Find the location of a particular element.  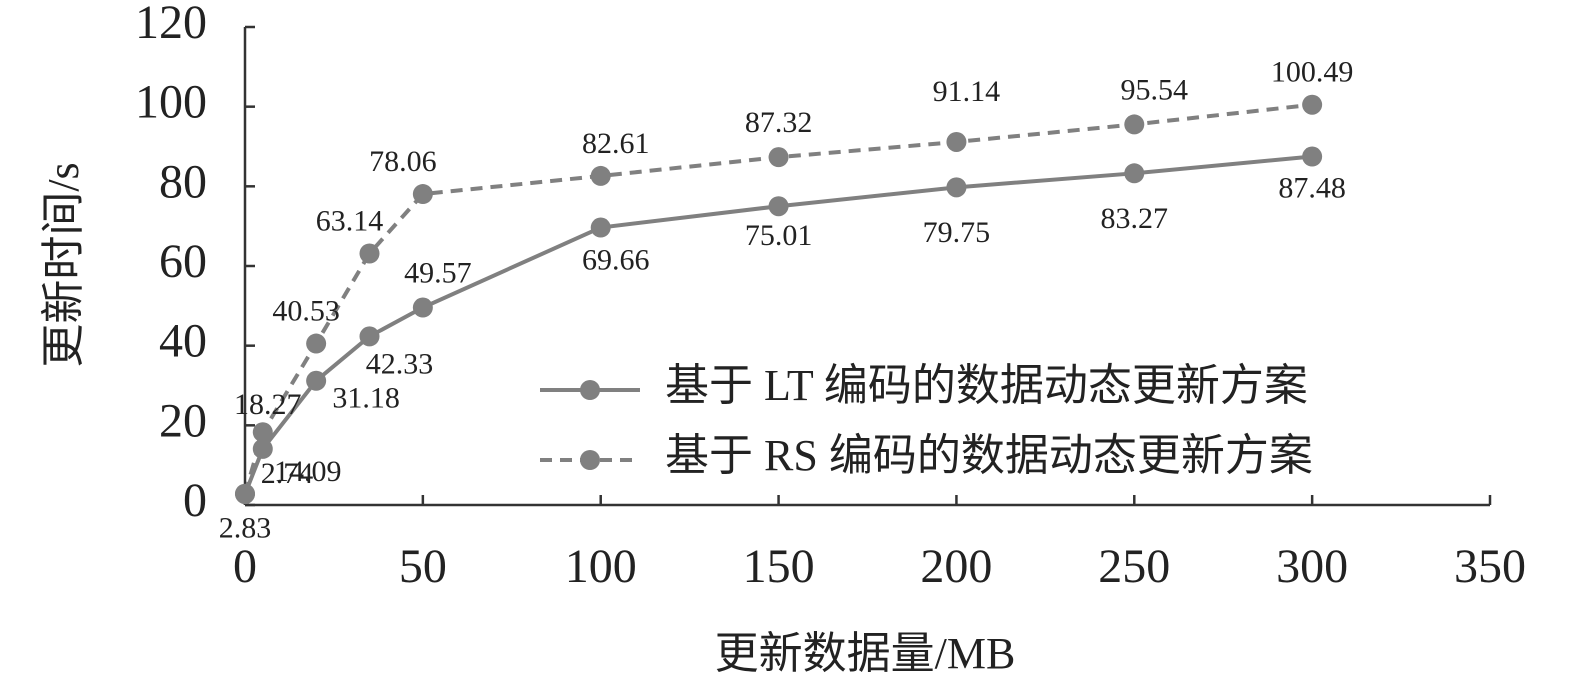

y-tick-label: 20 is located at coordinates (183, 420).